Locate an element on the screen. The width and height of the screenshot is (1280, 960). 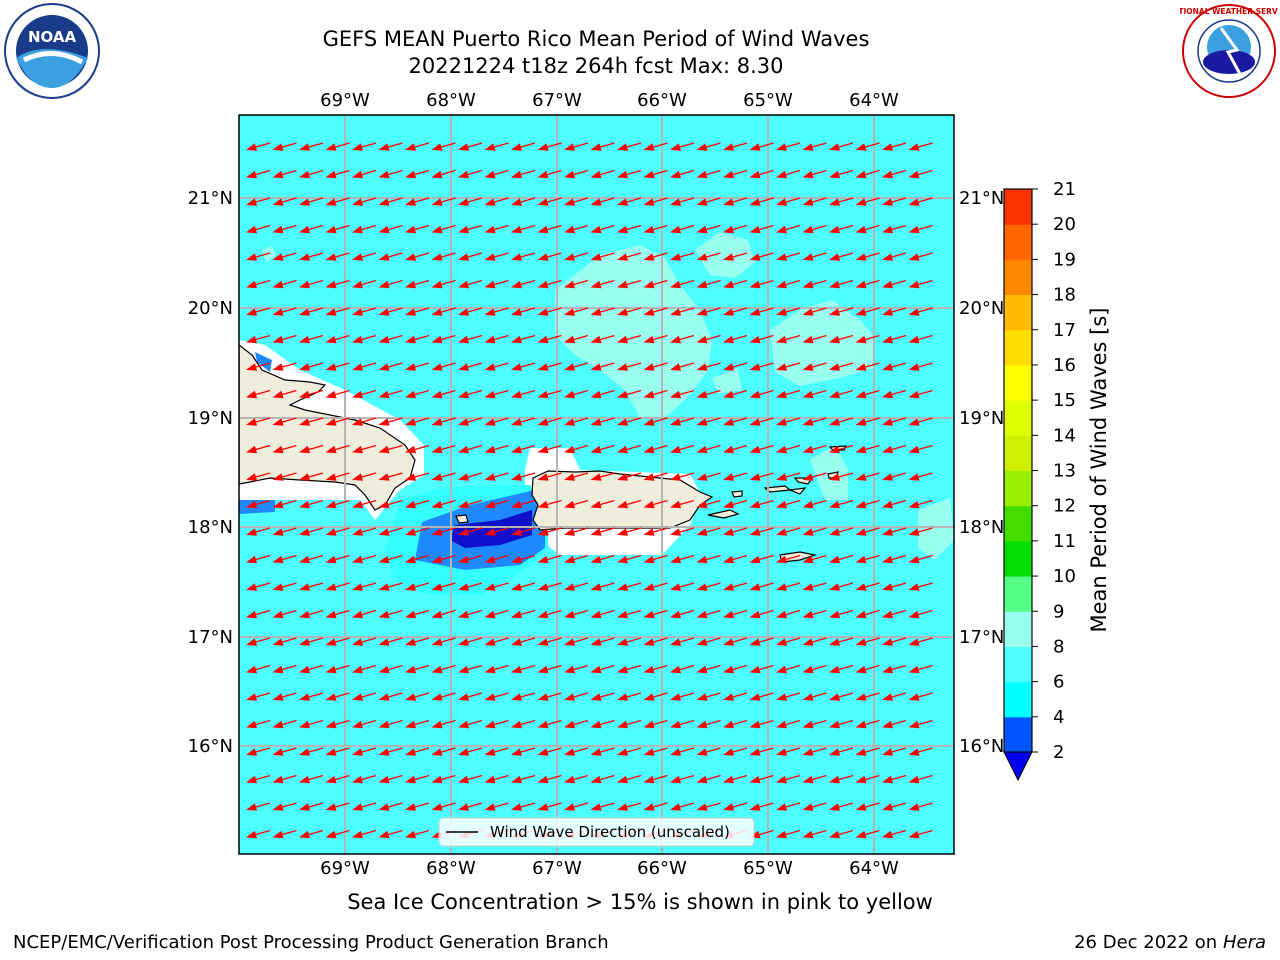
lon-label: 64°W is located at coordinates (874, 100).